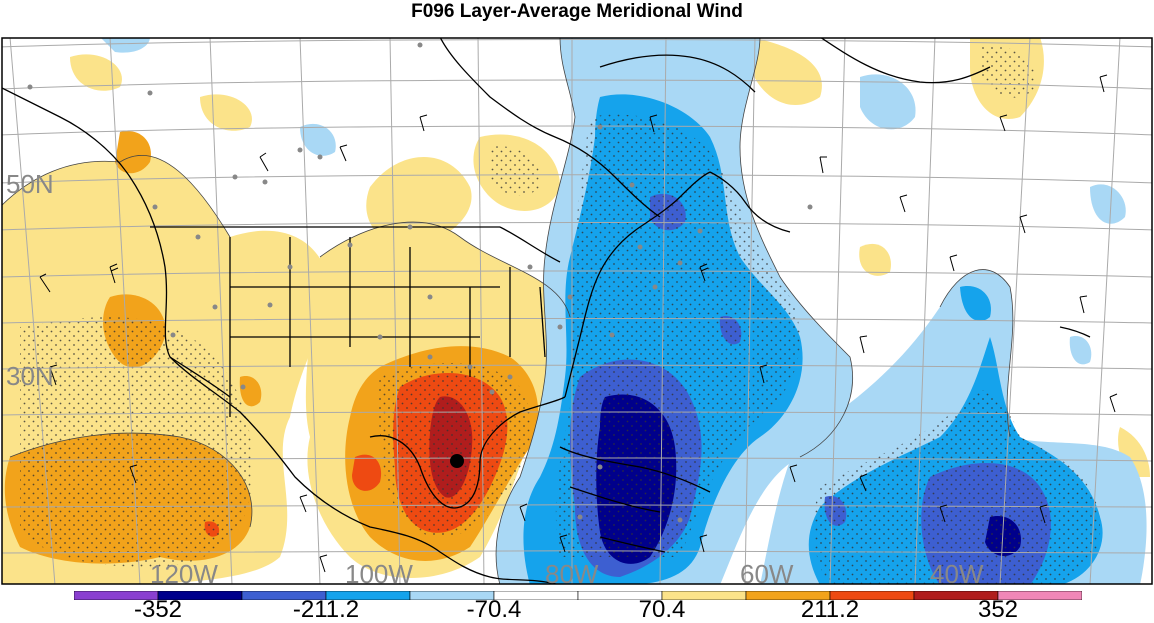  What do you see at coordinates (767, 572) in the screenshot?
I see `lon-label-60w: 60W` at bounding box center [767, 572].